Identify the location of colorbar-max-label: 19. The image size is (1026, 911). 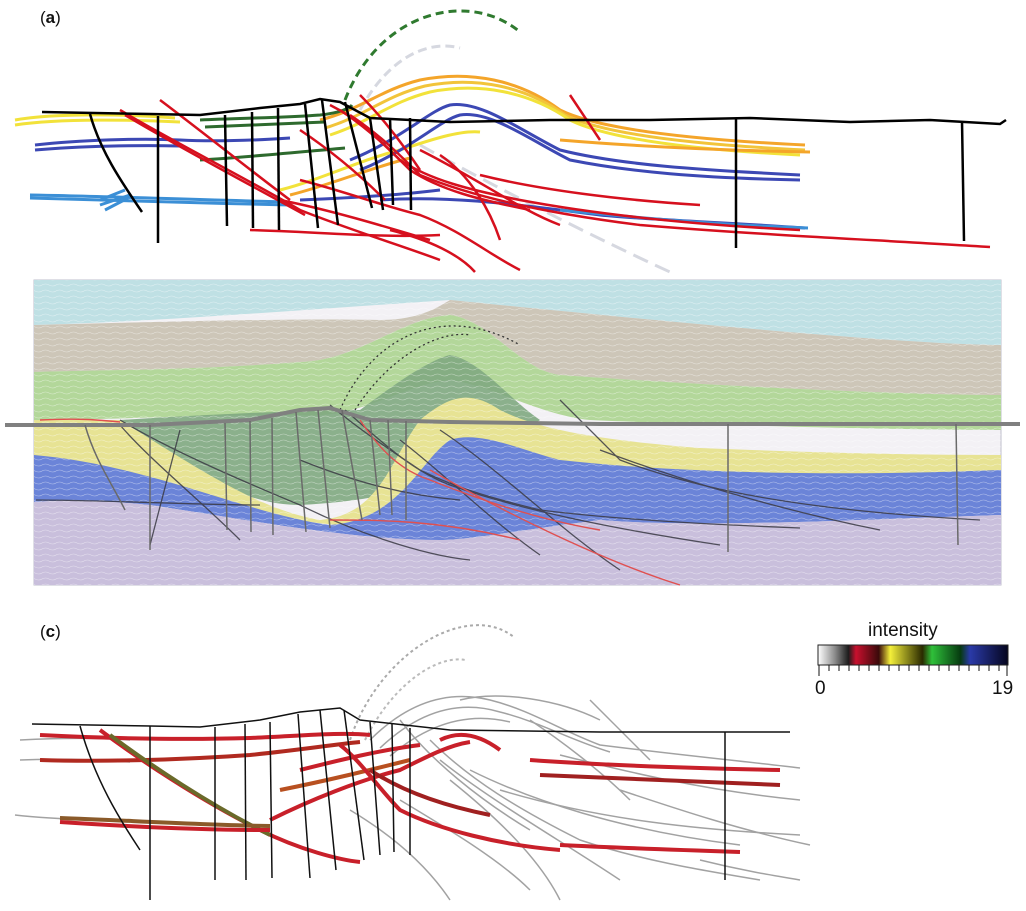
(1003, 688).